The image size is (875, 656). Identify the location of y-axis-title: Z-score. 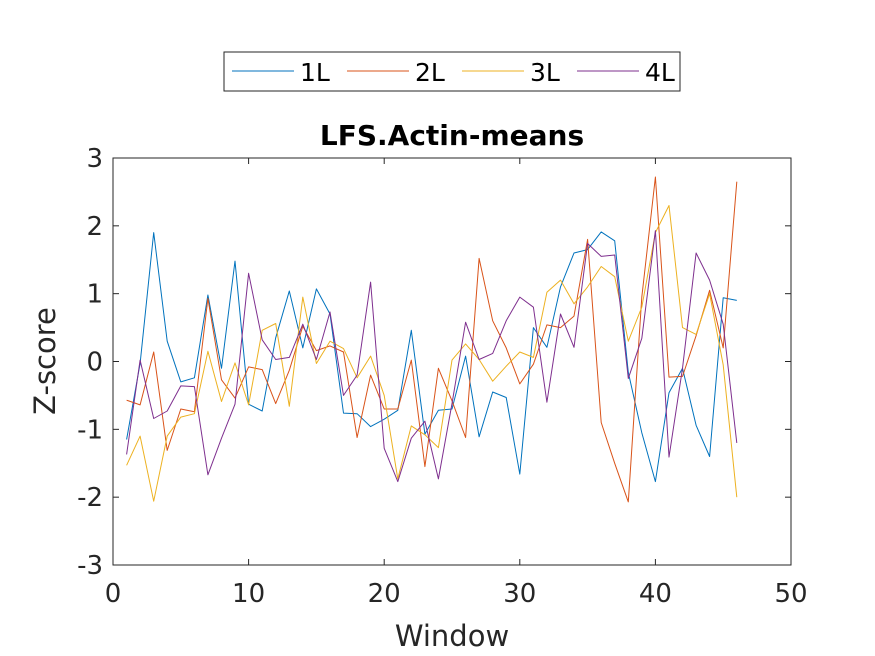
(45, 361).